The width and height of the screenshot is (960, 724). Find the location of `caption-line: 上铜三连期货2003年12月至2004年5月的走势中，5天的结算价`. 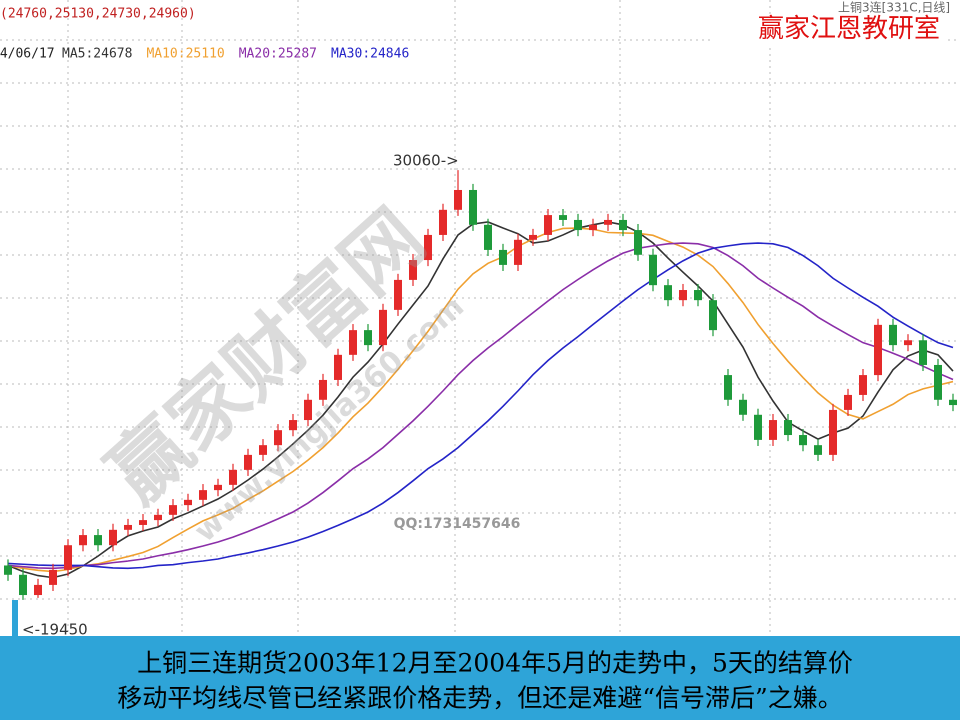

caption-line: 上铜三连期货2003年12月至2004年5月的走势中，5天的结算价 is located at coordinates (495, 663).